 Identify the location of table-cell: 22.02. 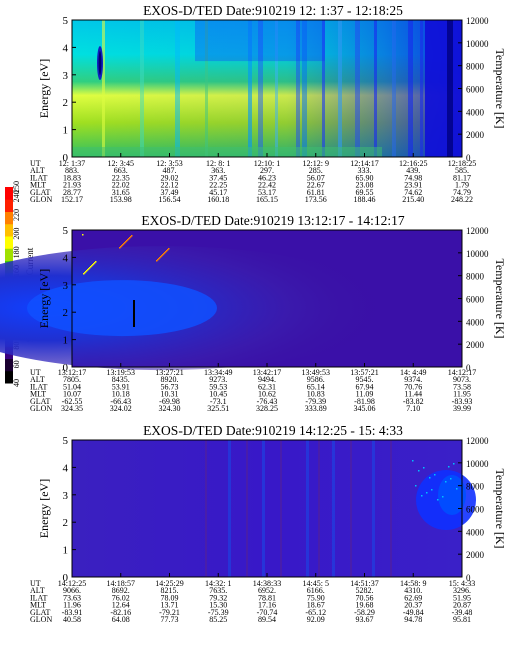
(121, 185).